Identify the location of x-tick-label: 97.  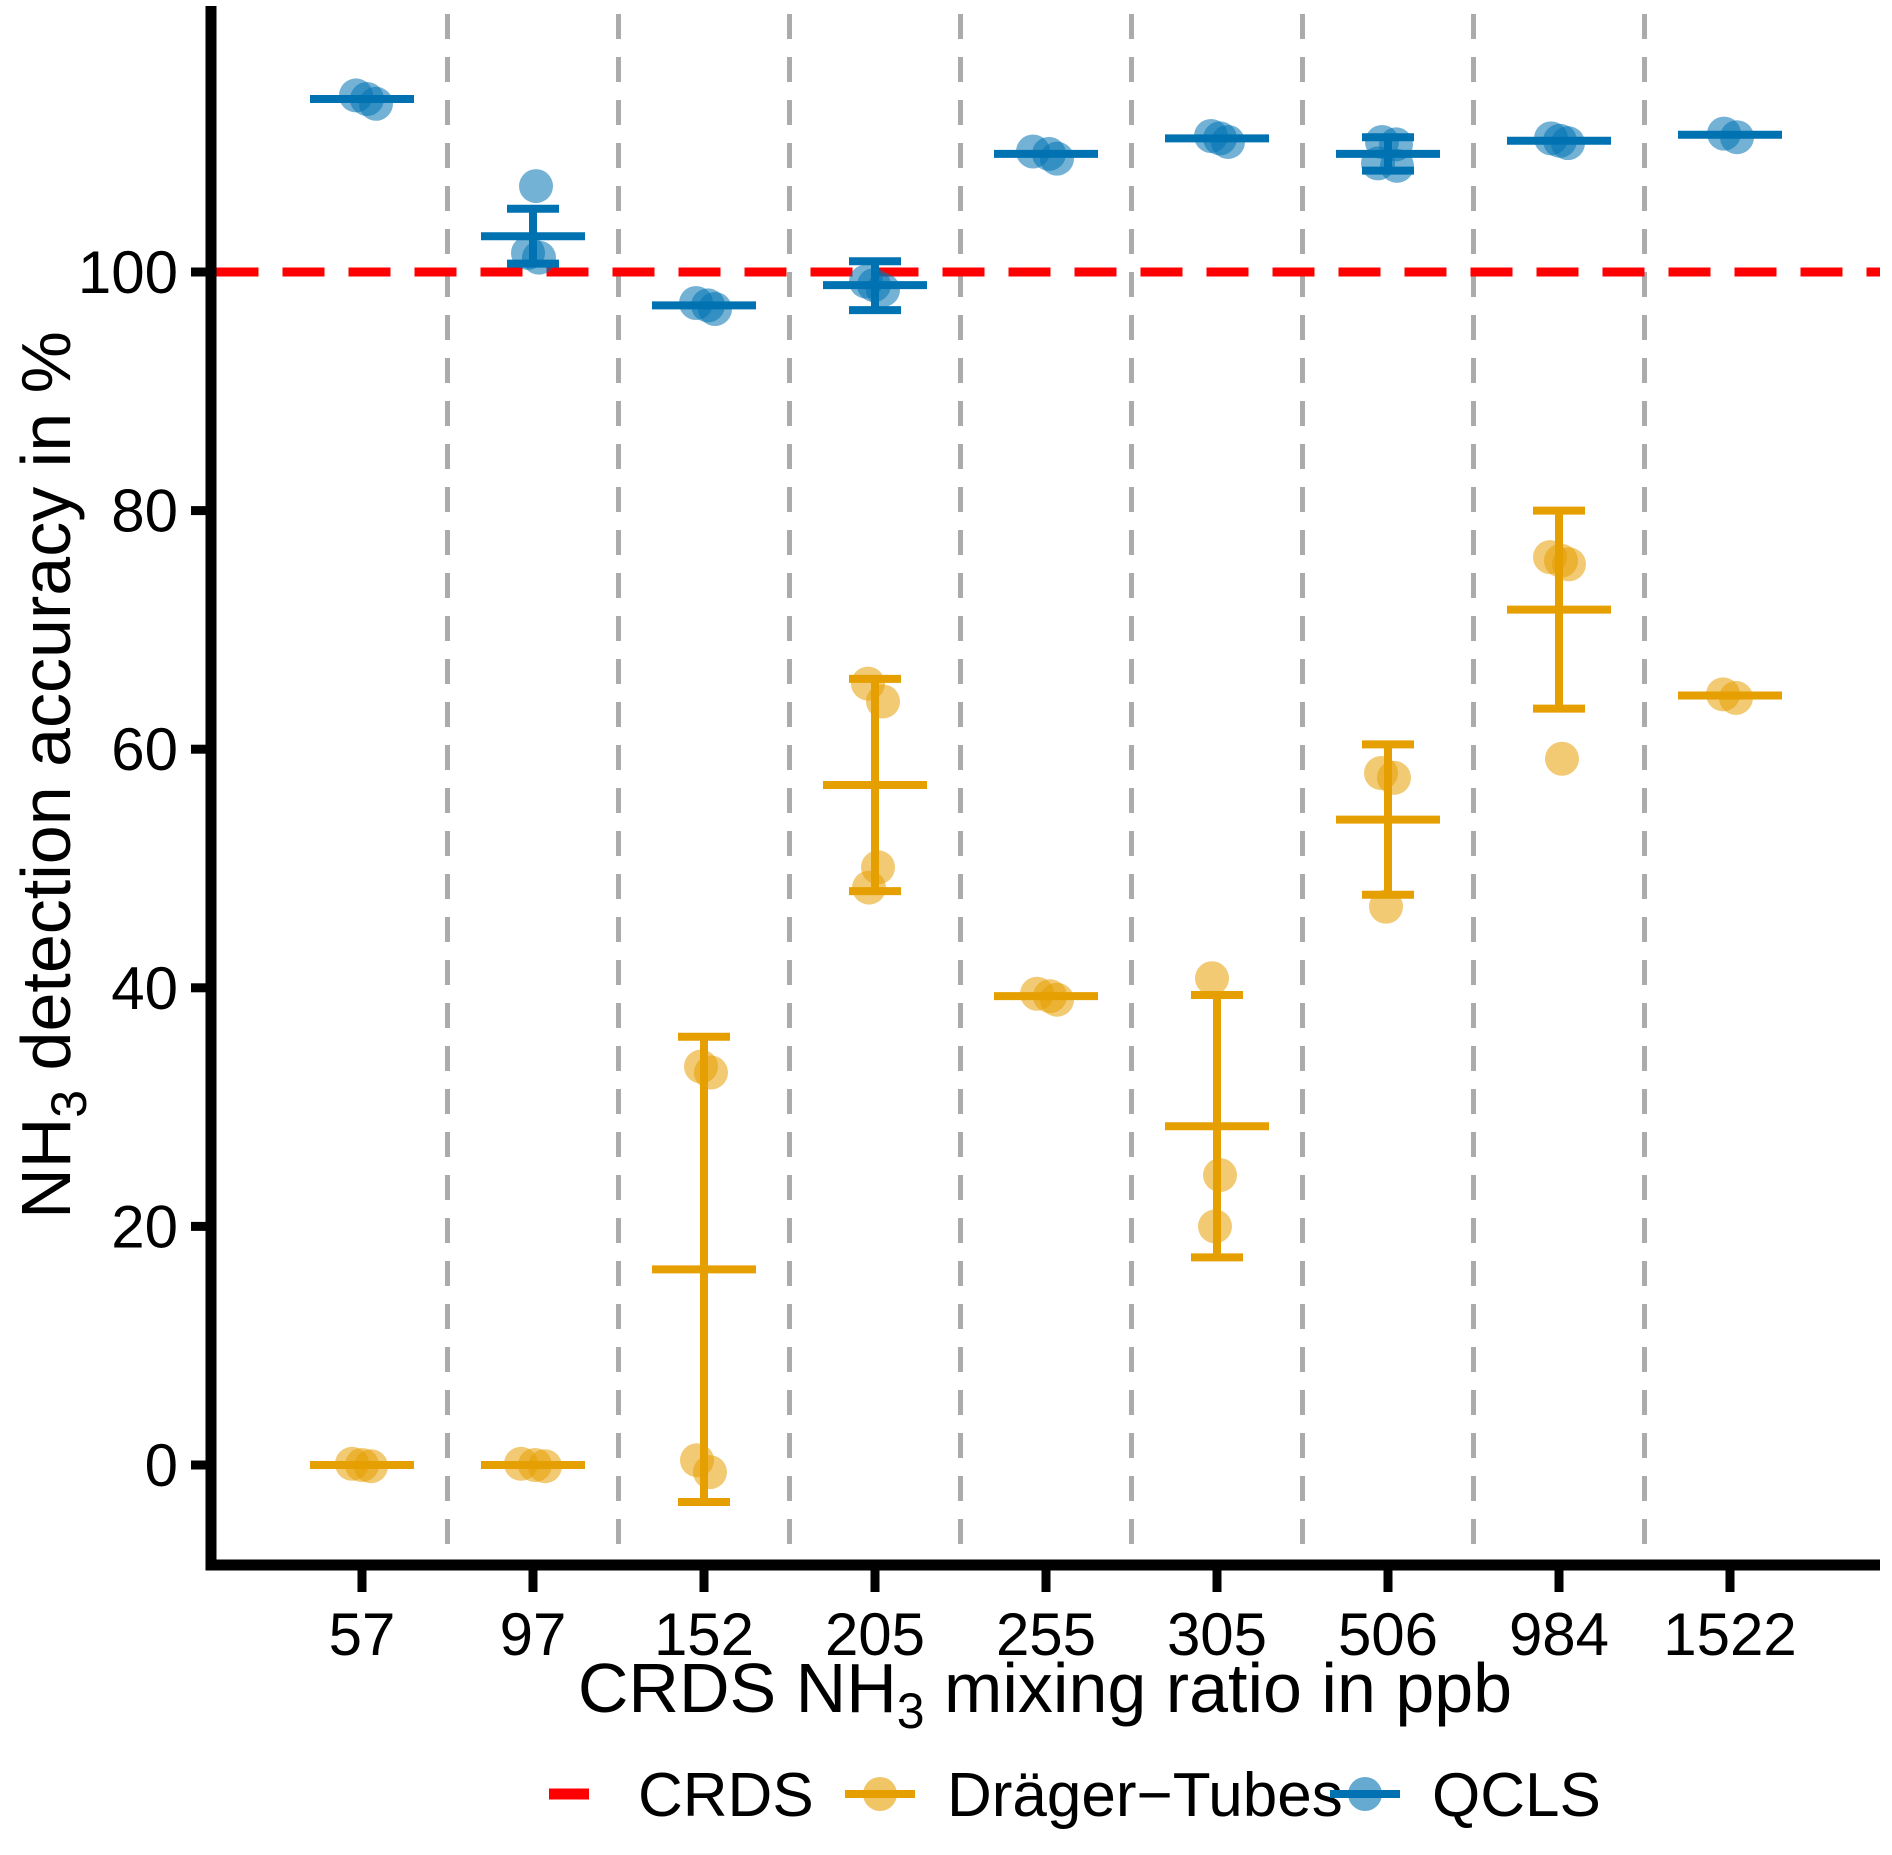
(533, 1634).